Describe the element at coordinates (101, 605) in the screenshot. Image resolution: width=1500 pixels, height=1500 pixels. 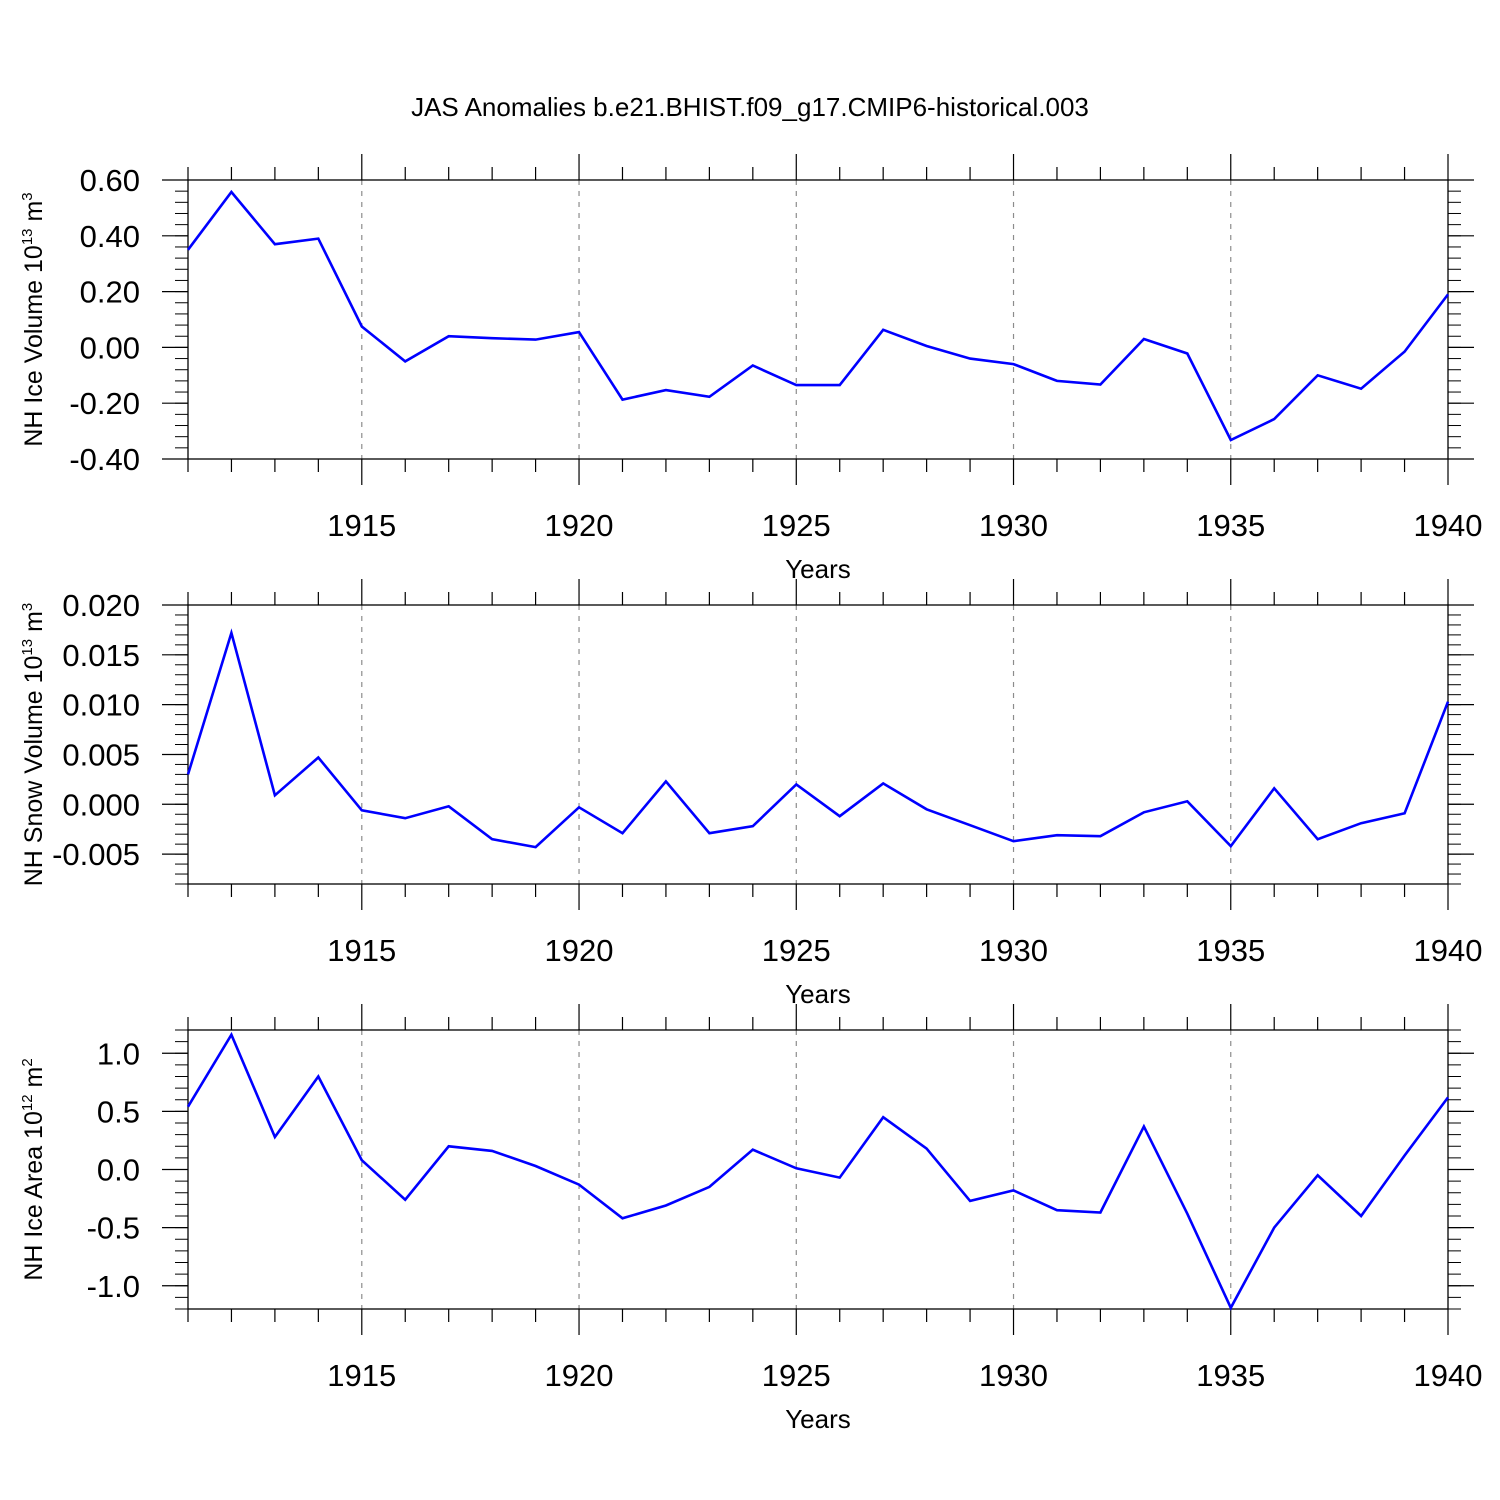
I see `y-tick-label: 0.020` at that location.